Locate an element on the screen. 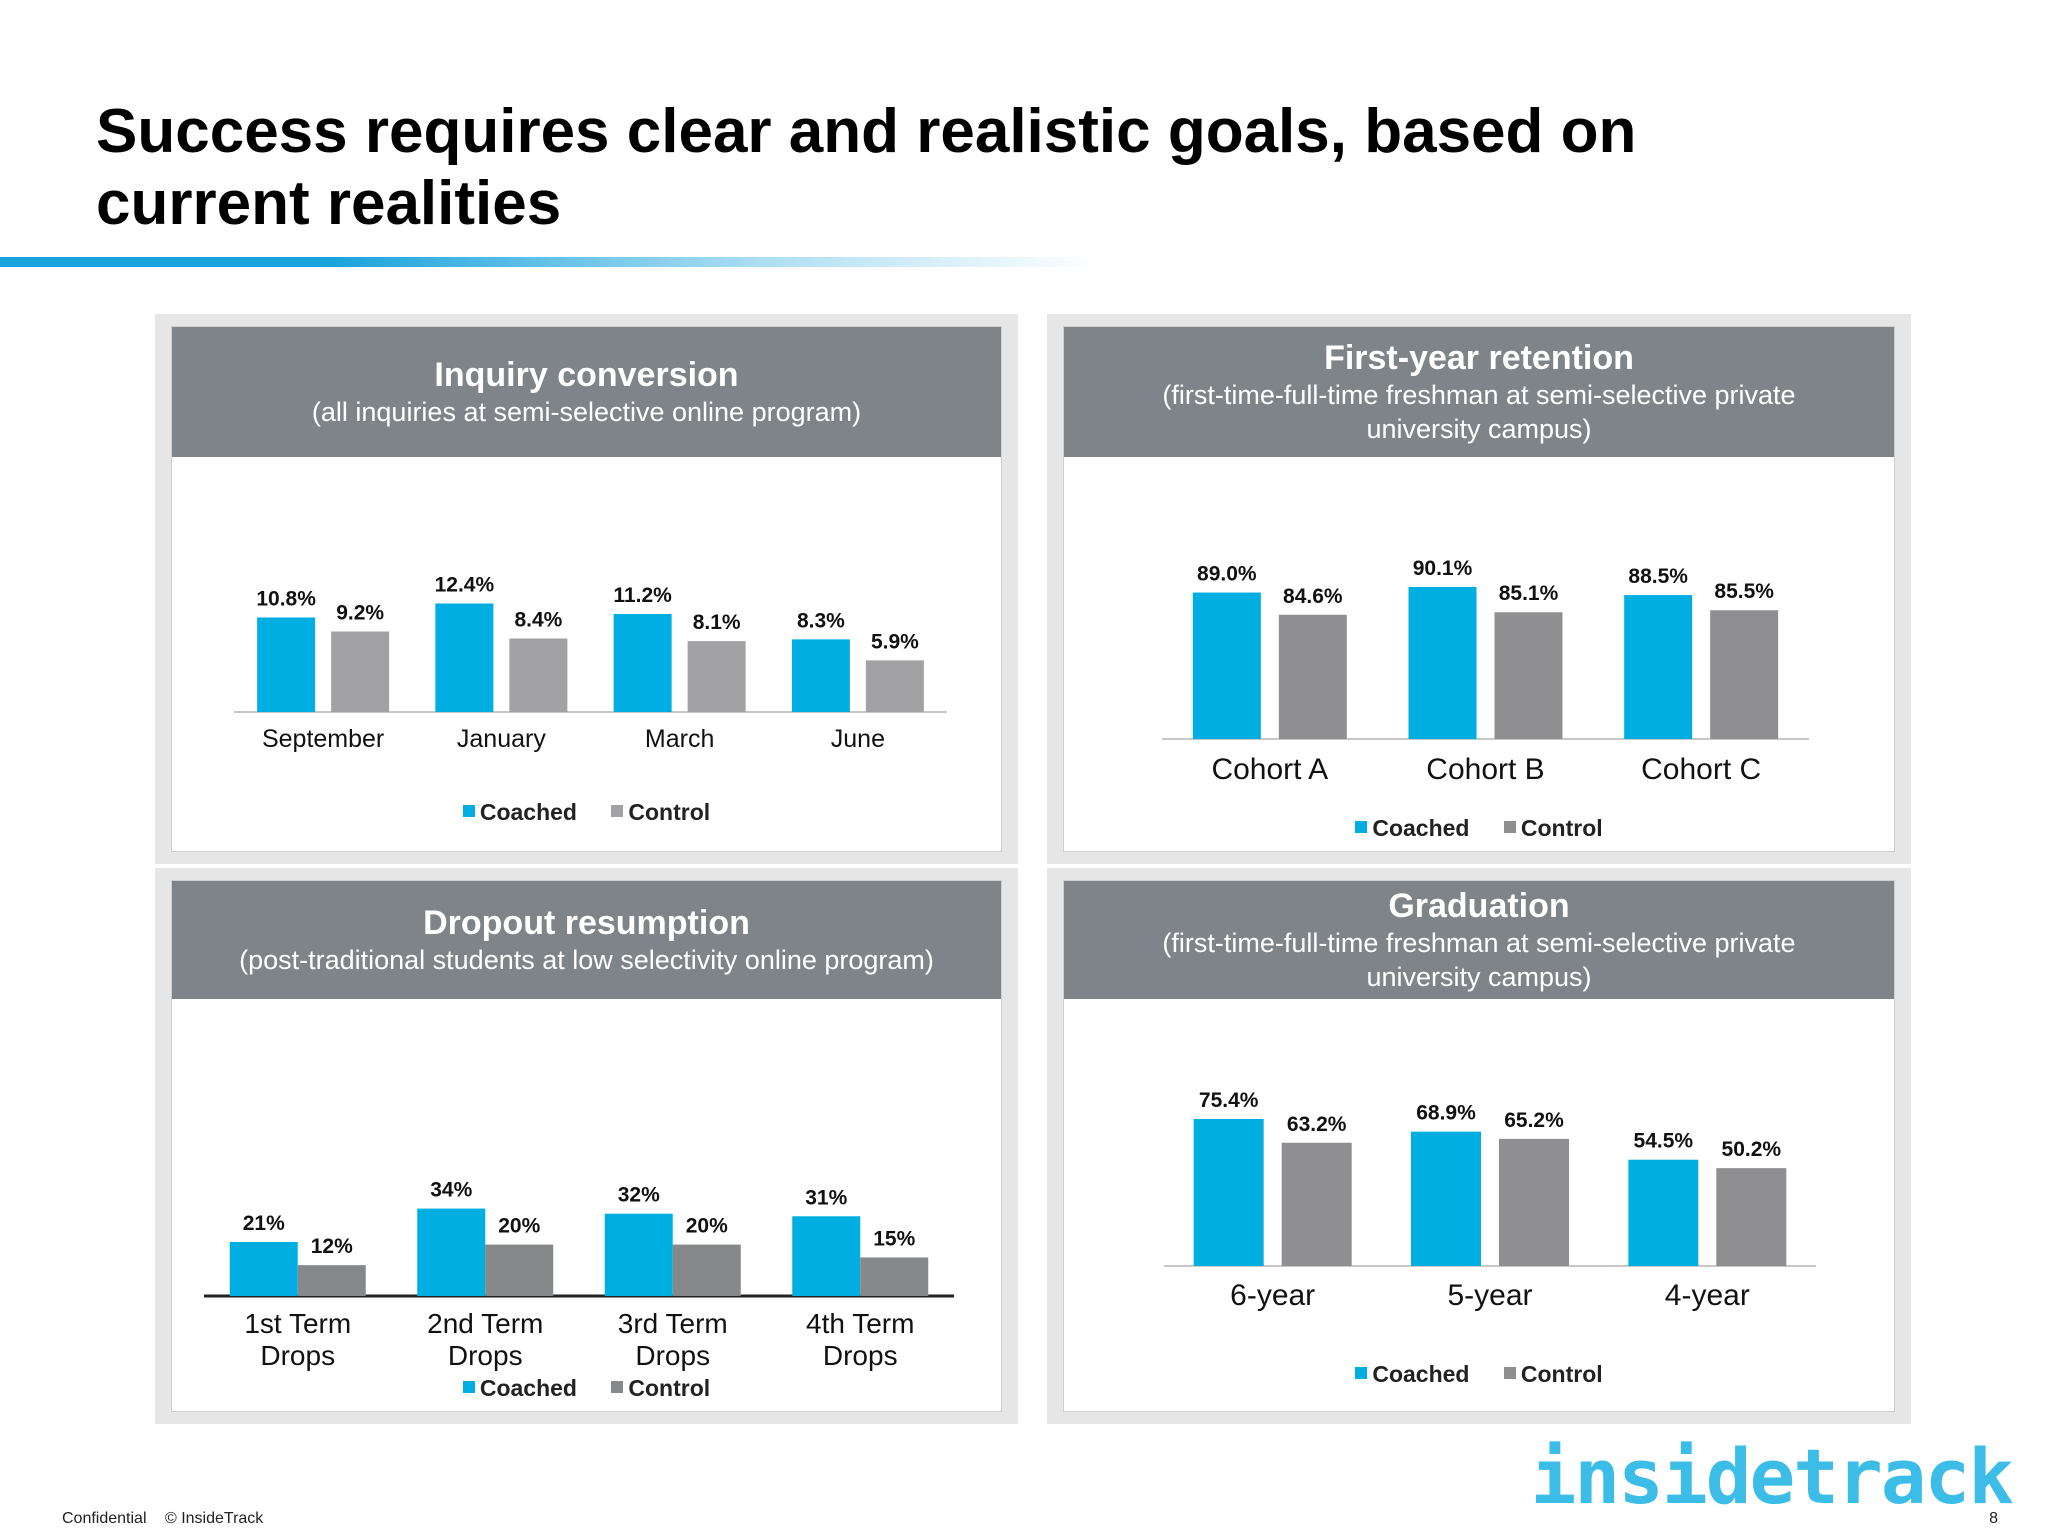 The height and width of the screenshot is (1536, 2048). category-label: June is located at coordinates (858, 739).